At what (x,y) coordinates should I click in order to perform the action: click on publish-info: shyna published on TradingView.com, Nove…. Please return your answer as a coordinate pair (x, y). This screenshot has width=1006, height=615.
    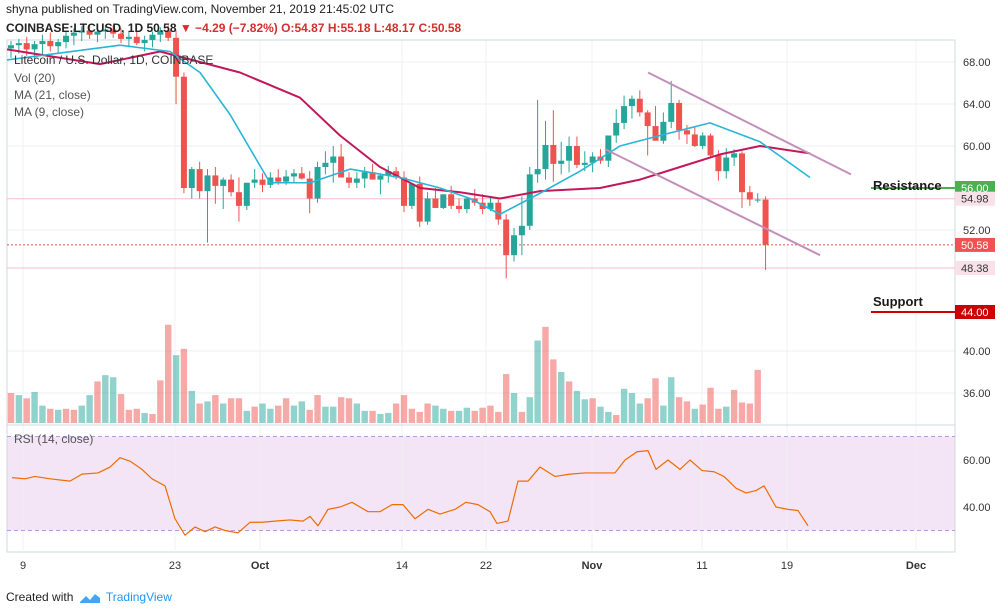
    Looking at the image, I should click on (200, 9).